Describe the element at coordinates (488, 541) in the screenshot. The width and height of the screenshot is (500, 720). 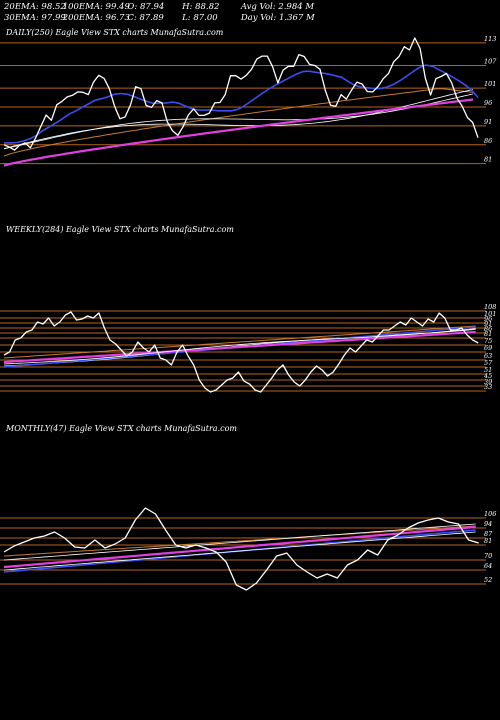
I see `monthly-tick-label-3: 81` at that location.